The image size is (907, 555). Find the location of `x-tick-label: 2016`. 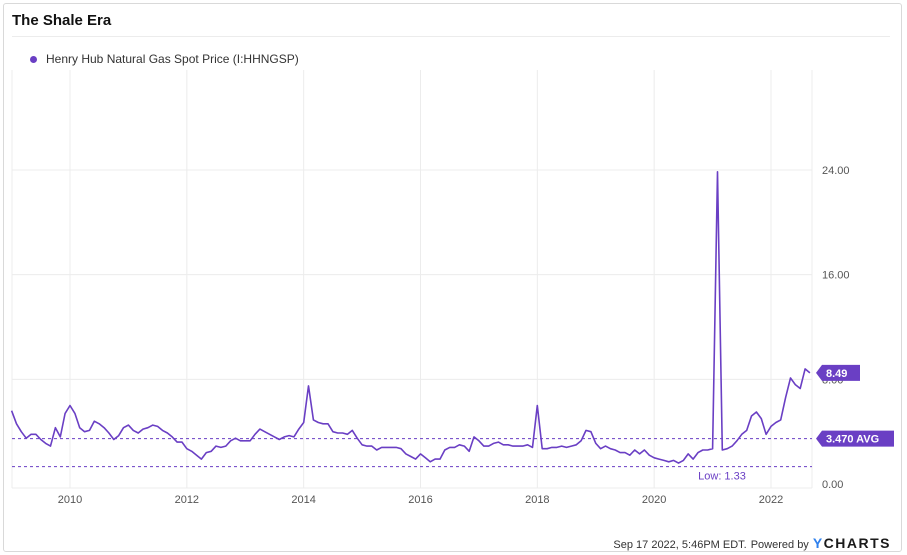

x-tick-label: 2016 is located at coordinates (420, 500).